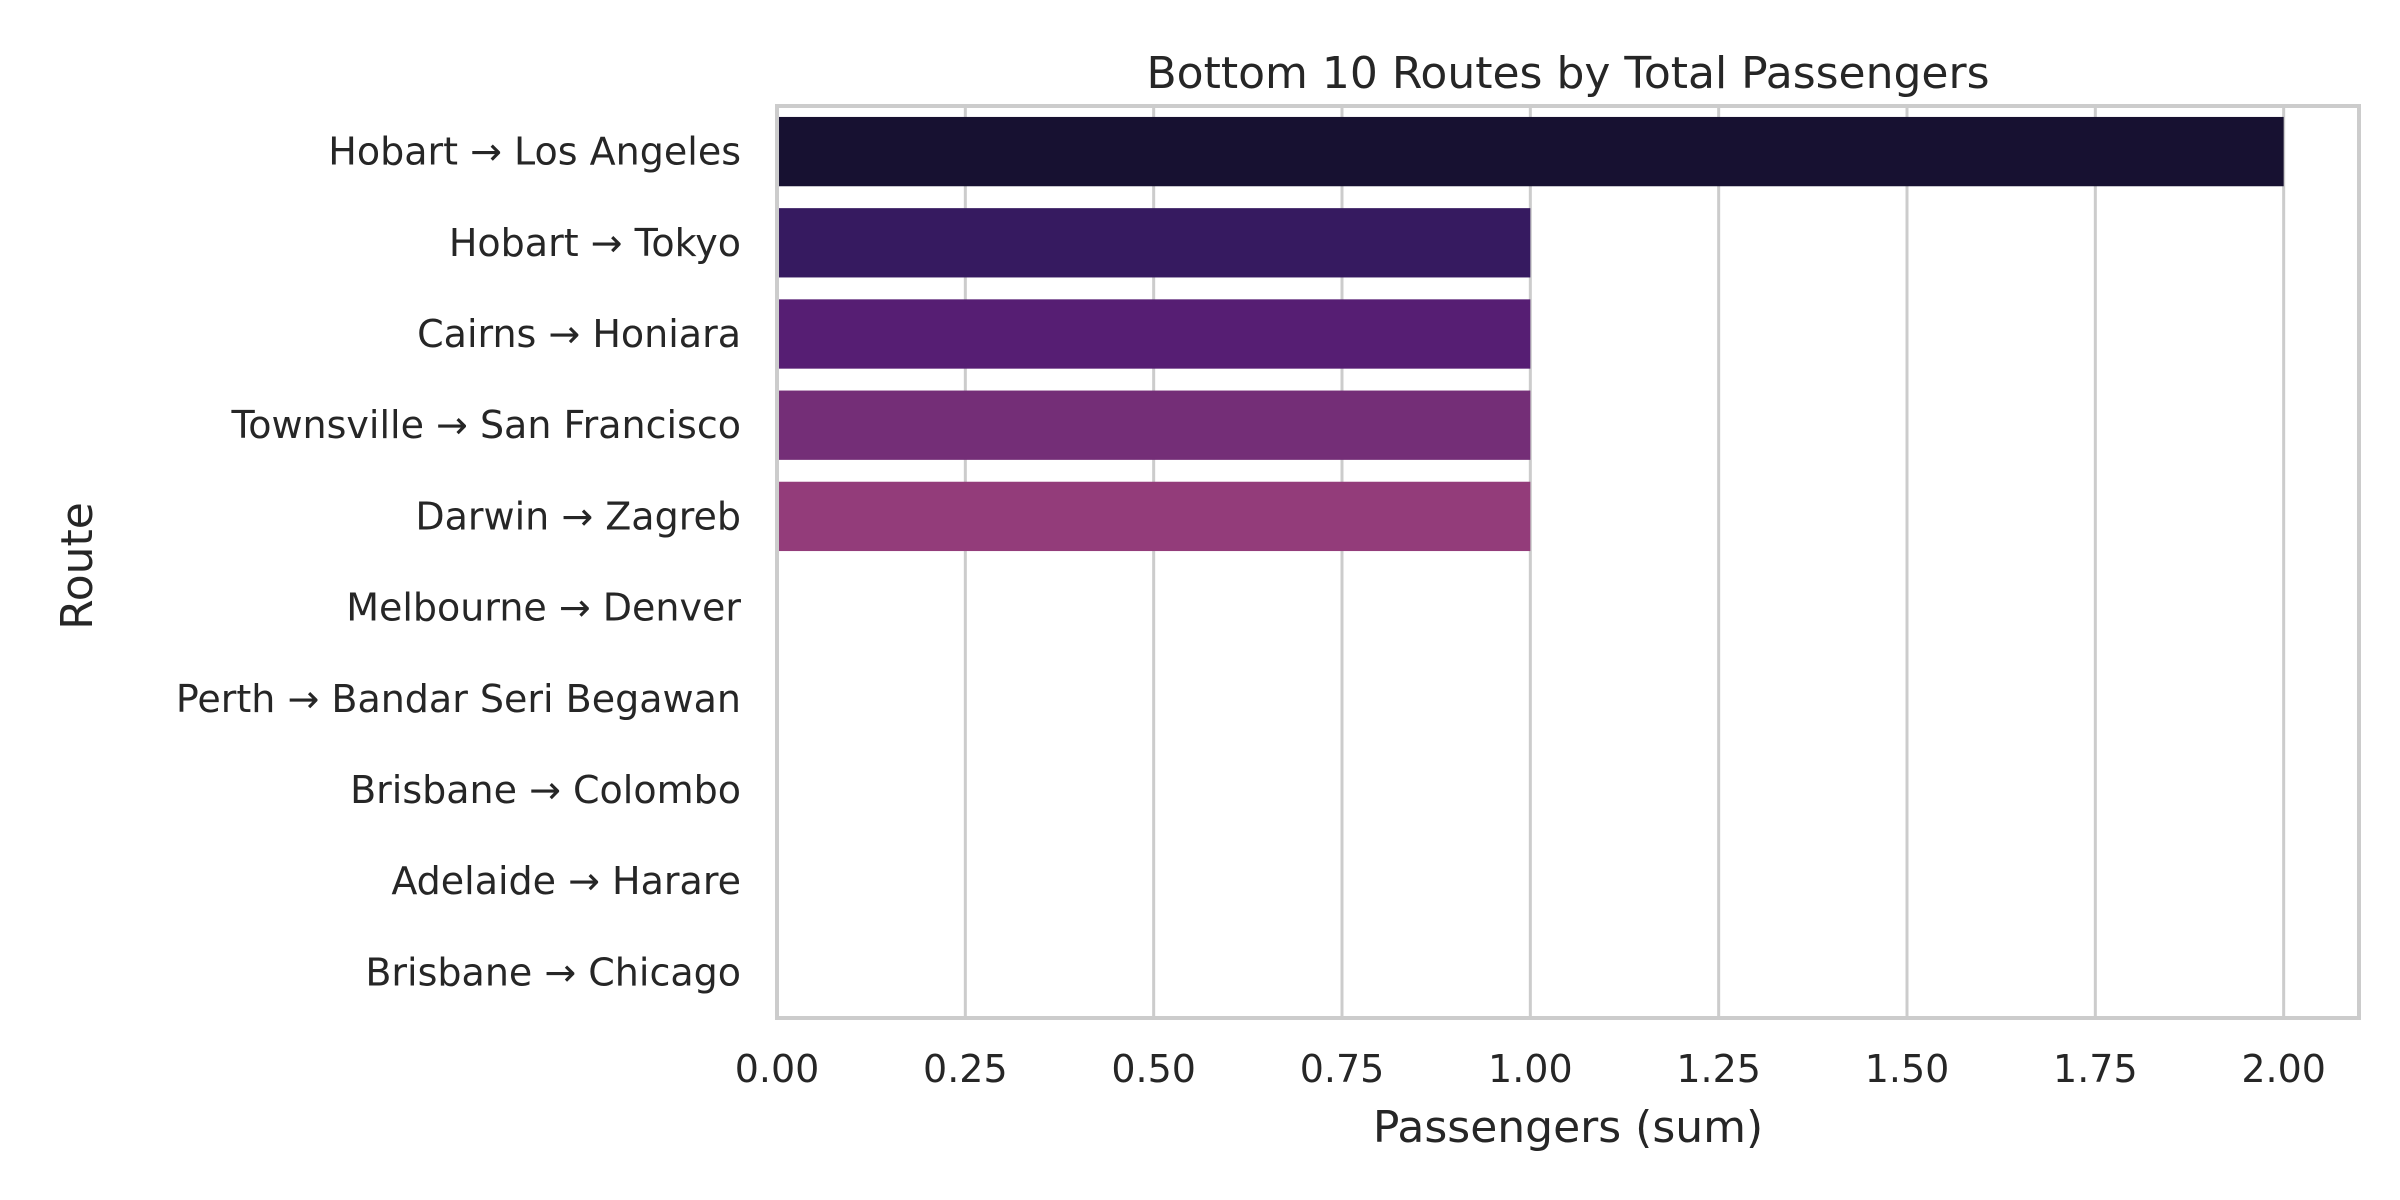  I want to click on x-tick-label: 0.25, so click(965, 1069).